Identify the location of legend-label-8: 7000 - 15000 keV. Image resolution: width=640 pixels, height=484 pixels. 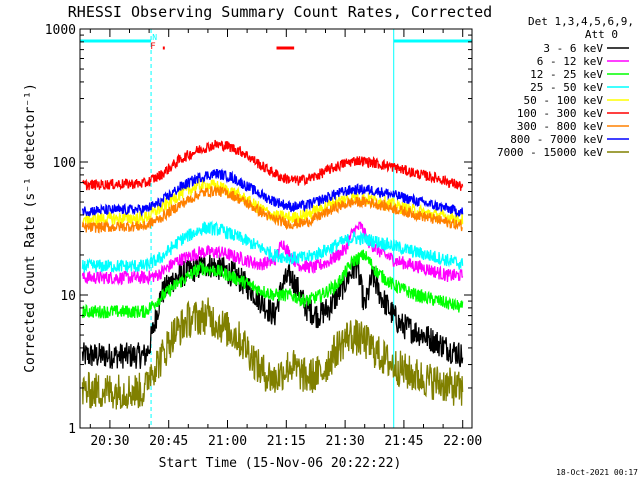
(550, 152).